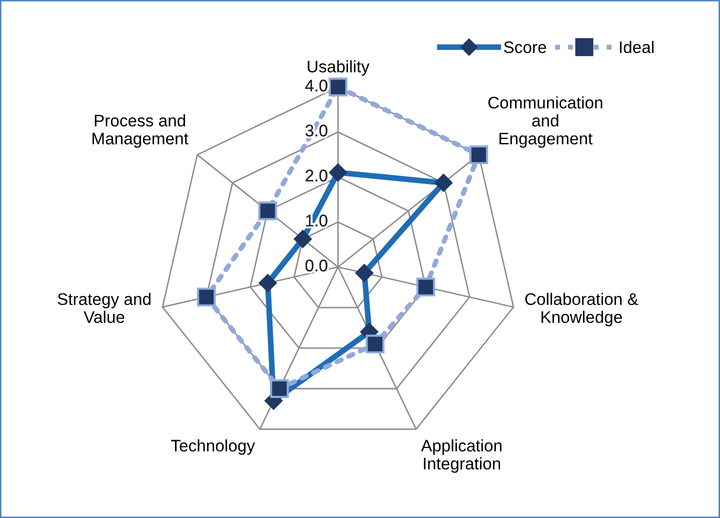 This screenshot has height=518, width=720. Describe the element at coordinates (140, 131) in the screenshot. I see `spoke-label: Process and Management` at that location.